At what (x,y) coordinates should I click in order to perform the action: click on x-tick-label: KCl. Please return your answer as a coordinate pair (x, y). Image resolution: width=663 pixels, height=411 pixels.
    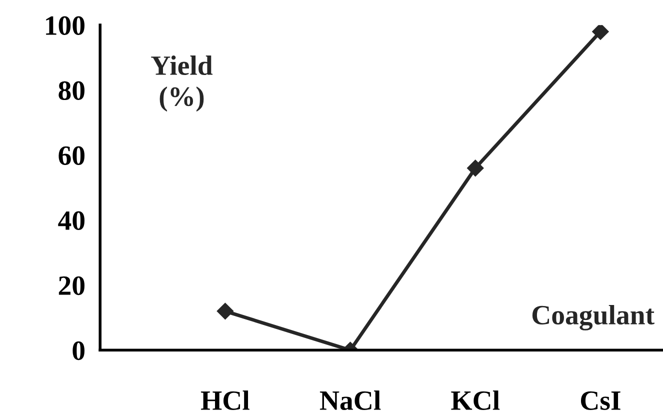
    Looking at the image, I should click on (475, 400).